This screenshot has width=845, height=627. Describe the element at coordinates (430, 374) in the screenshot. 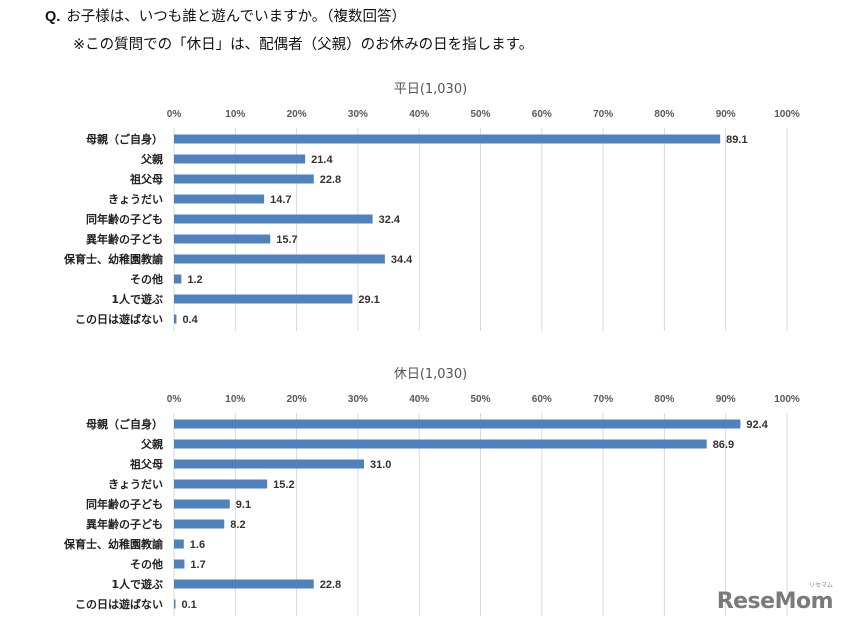

I see `chart-title: 休日(1,030)` at that location.